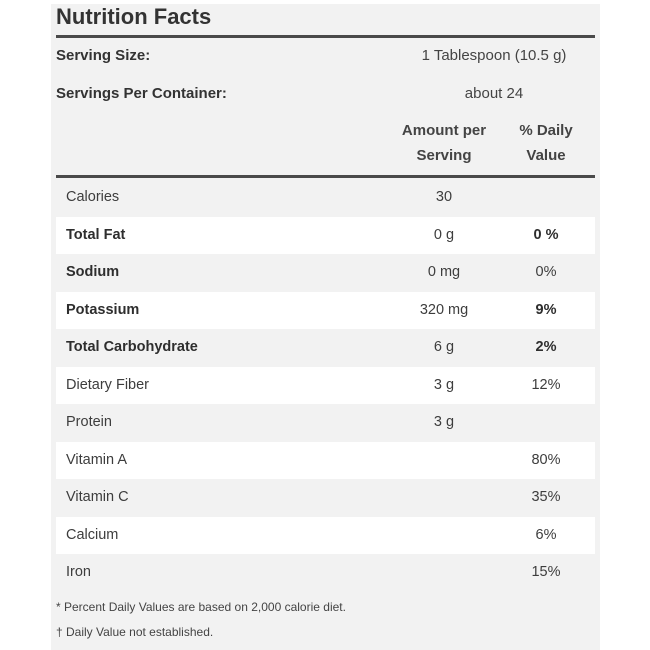 The height and width of the screenshot is (650, 650). I want to click on nutrient-row: Vitamin A 80%, so click(325, 460).